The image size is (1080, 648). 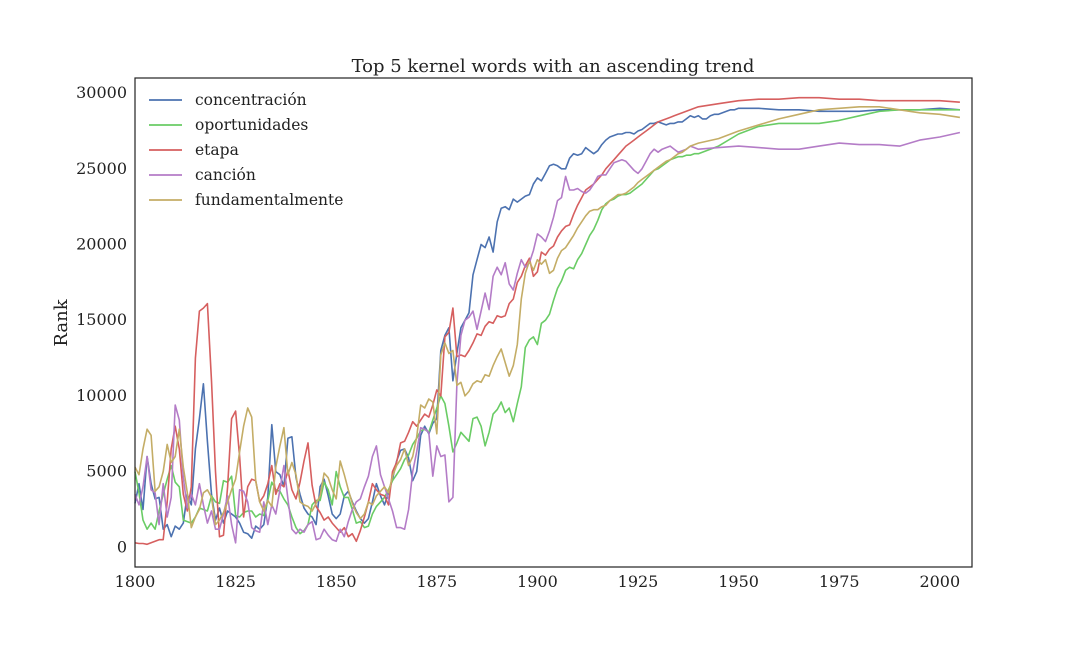 I want to click on x-tick-label: 1875, so click(x=436, y=581).